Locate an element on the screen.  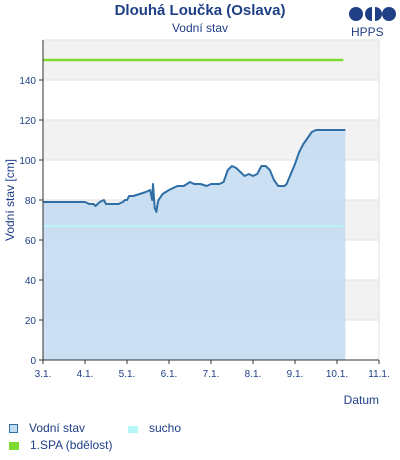
x-tick-label: 10.1. is located at coordinates (337, 374).